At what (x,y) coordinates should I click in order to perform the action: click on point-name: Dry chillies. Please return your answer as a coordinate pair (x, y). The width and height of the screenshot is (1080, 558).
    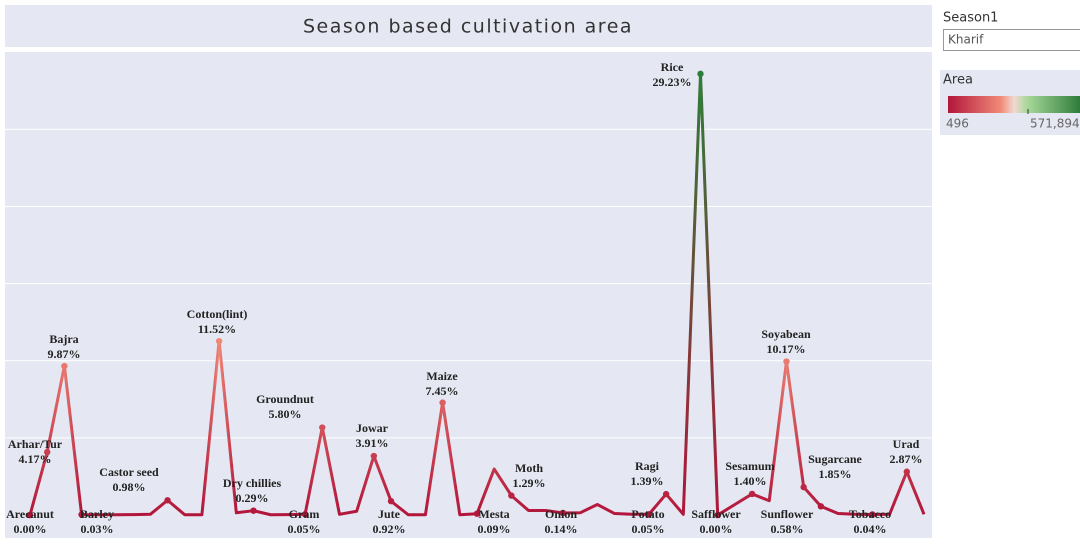
    Looking at the image, I should click on (252, 483).